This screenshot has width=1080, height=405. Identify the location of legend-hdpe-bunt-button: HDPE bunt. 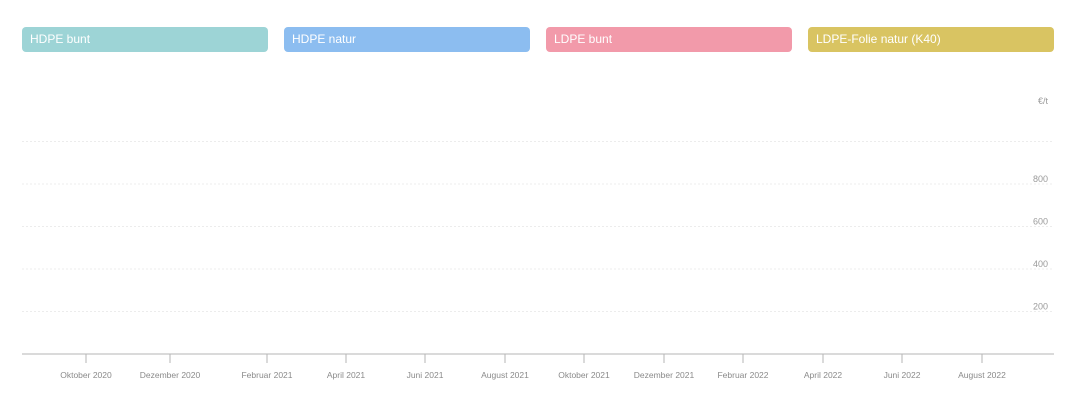
(145, 39).